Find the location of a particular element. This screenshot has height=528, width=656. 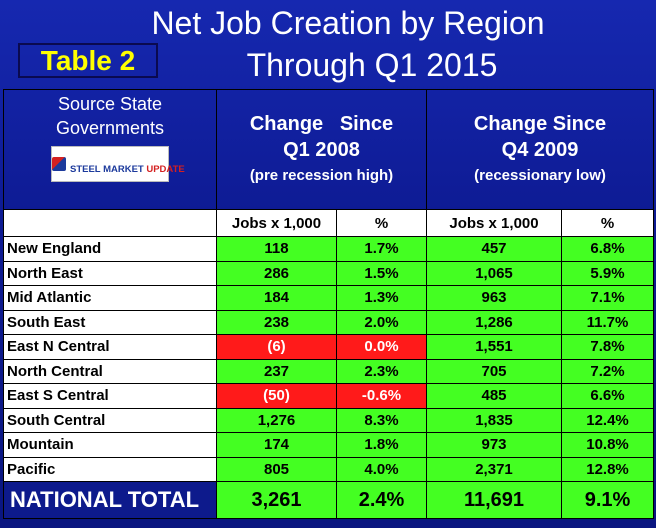

pct-since-2009: 7.8% is located at coordinates (607, 347).